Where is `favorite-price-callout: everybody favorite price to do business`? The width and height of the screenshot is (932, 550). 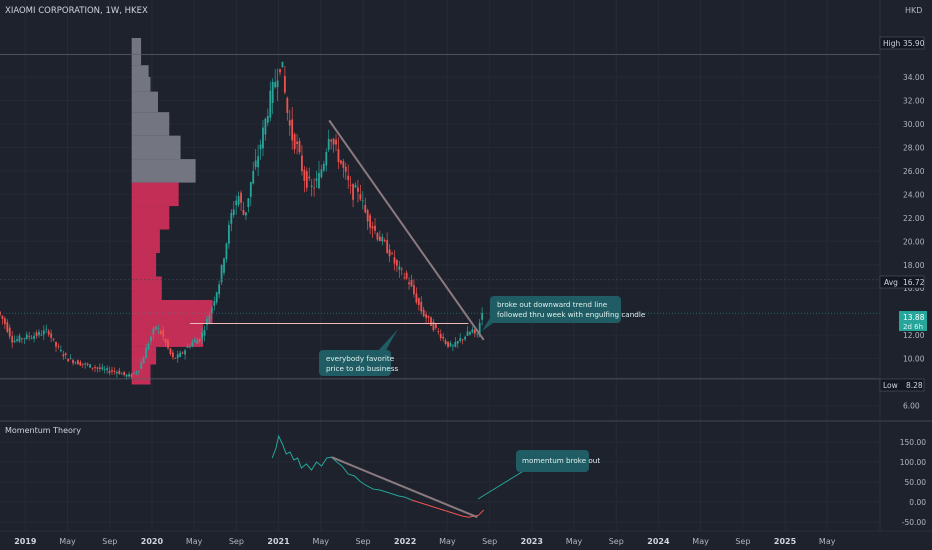 favorite-price-callout: everybody favorite price to do business is located at coordinates (358, 352).